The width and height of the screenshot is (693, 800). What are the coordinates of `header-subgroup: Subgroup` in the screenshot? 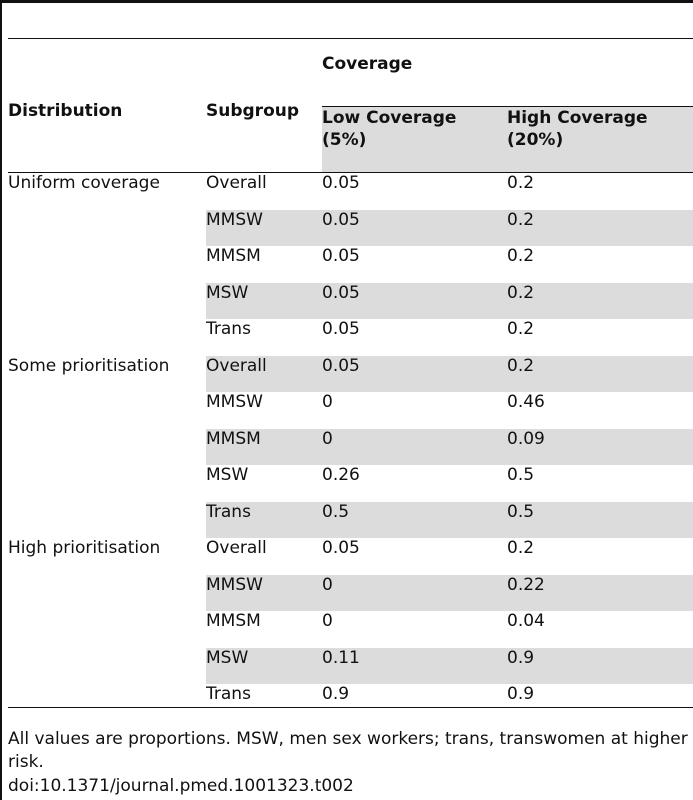 It's located at (253, 110).